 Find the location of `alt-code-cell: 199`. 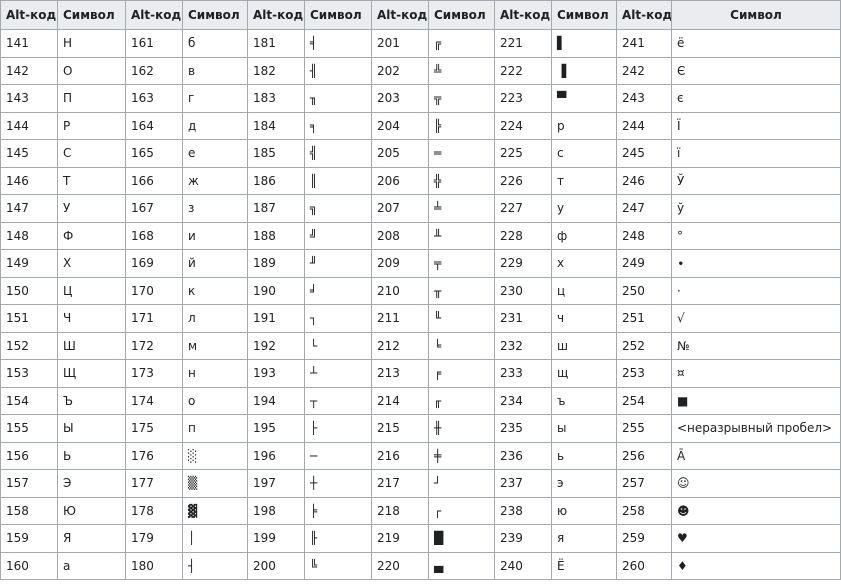

alt-code-cell: 199 is located at coordinates (276, 538).